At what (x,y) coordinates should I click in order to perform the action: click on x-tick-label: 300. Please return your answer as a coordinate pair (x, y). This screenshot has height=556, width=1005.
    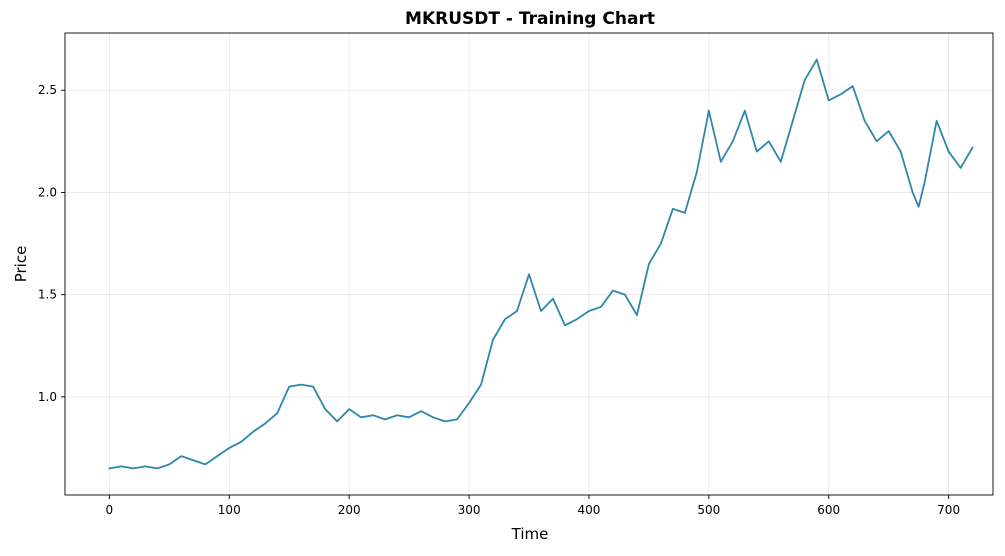
    Looking at the image, I should click on (469, 510).